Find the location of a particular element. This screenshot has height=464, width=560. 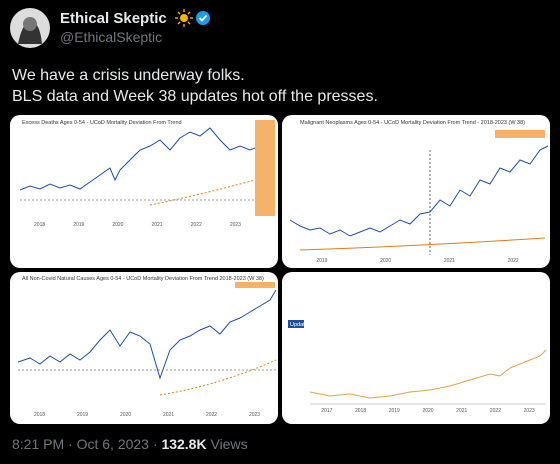

post-time: 8:21 PM is located at coordinates (38, 444).